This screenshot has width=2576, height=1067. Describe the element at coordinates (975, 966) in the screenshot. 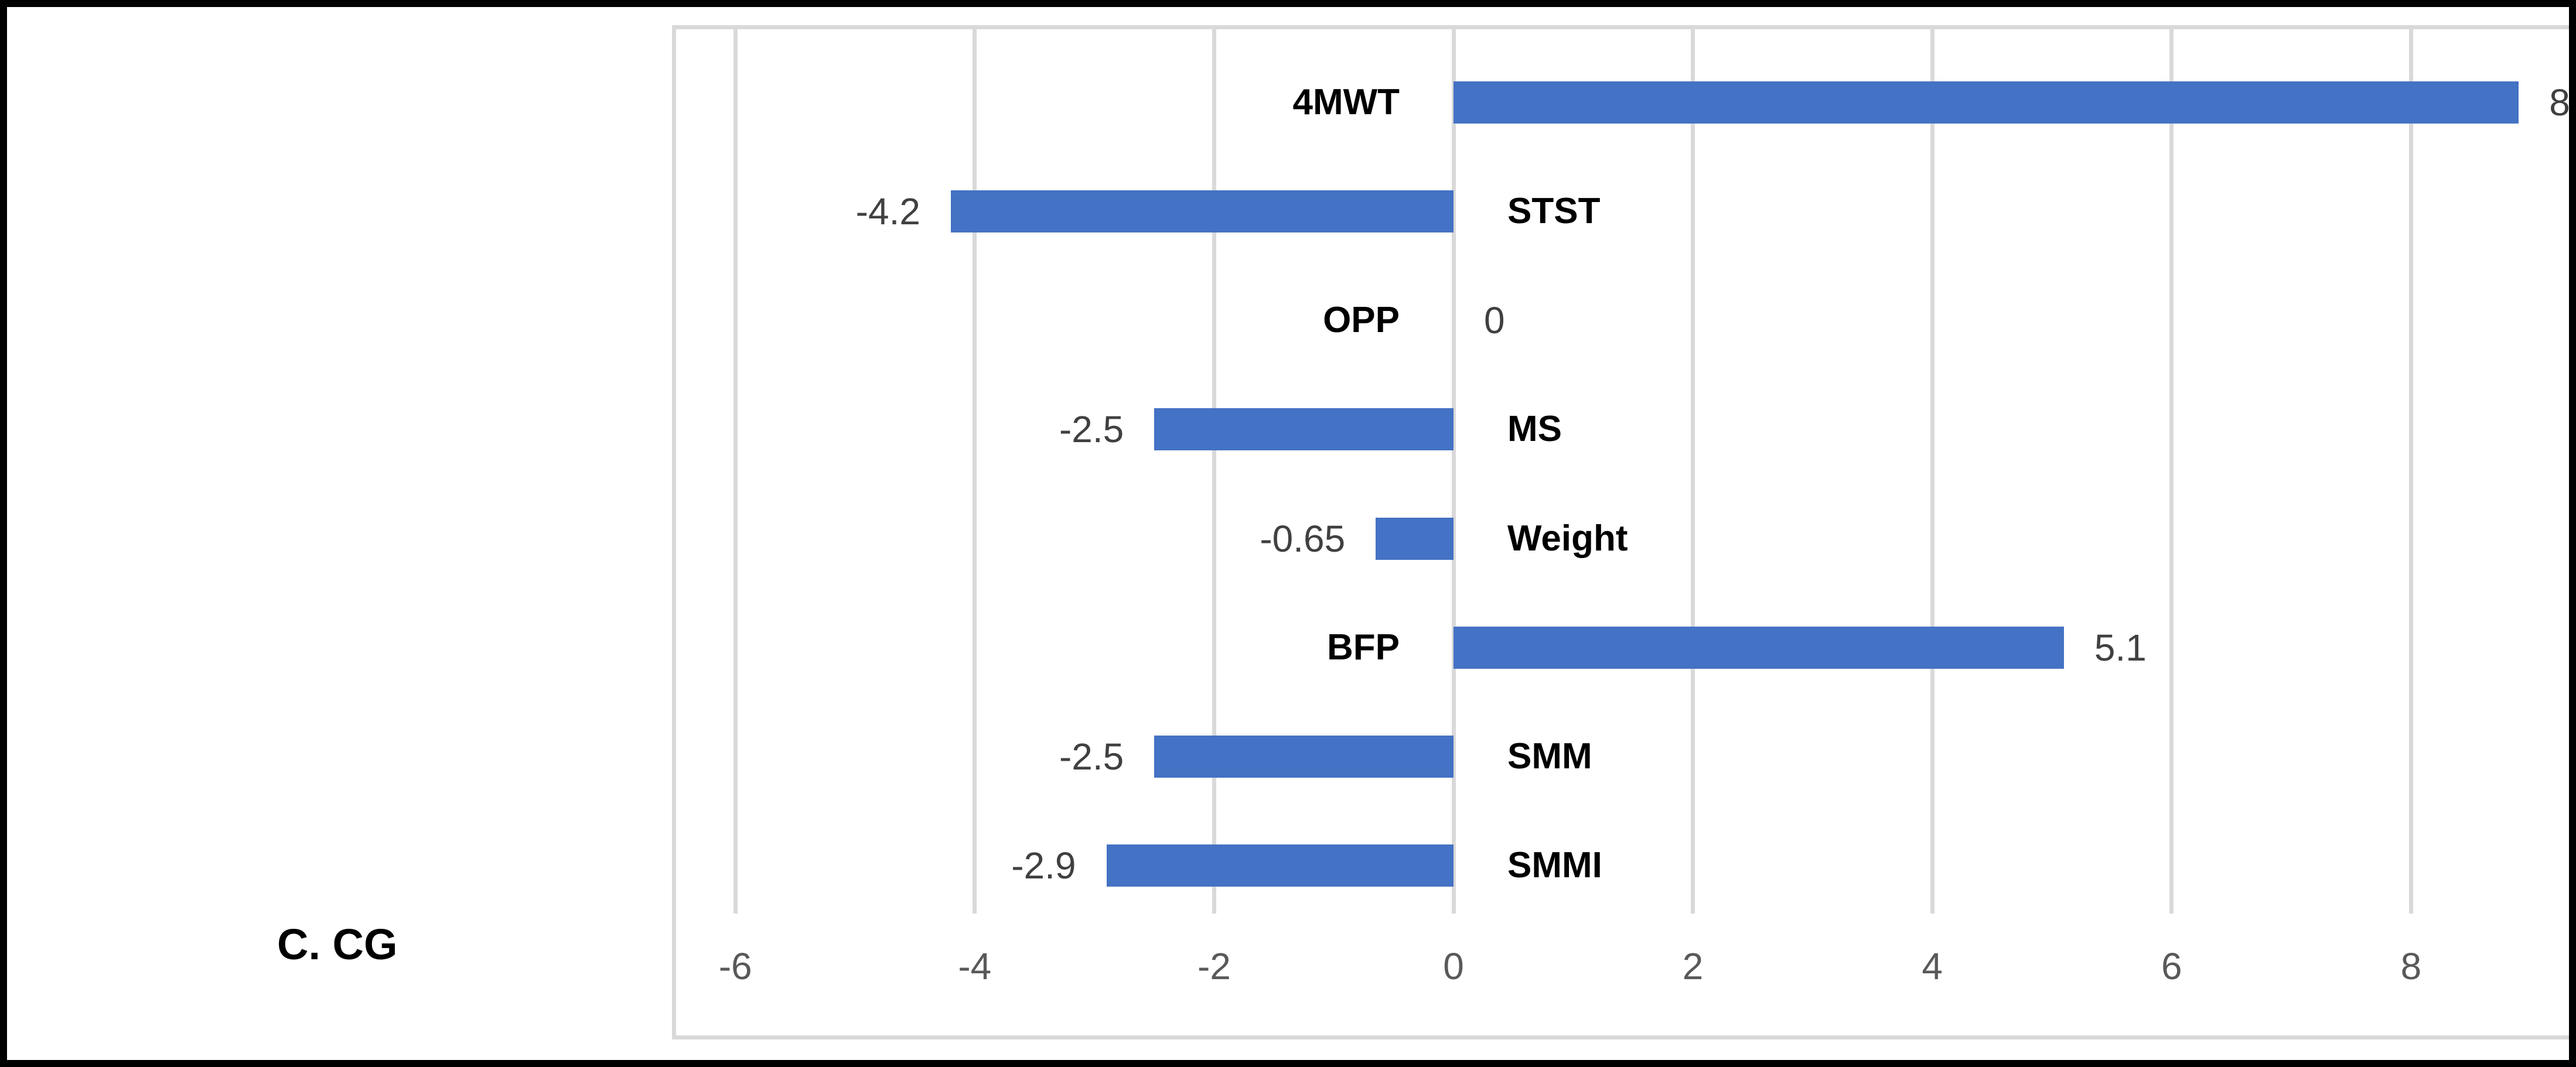

I see `x-tick-label--4: -4` at that location.